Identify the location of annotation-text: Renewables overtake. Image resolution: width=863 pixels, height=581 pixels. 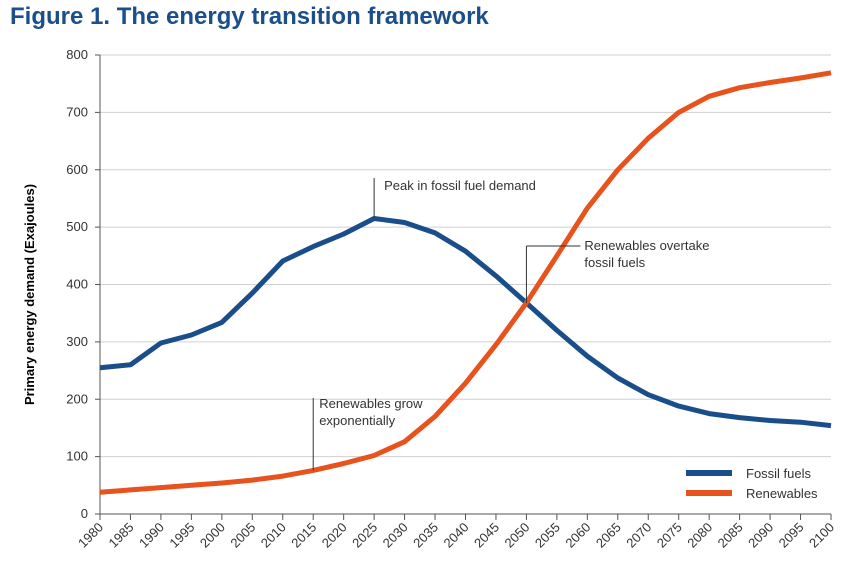
(646, 245).